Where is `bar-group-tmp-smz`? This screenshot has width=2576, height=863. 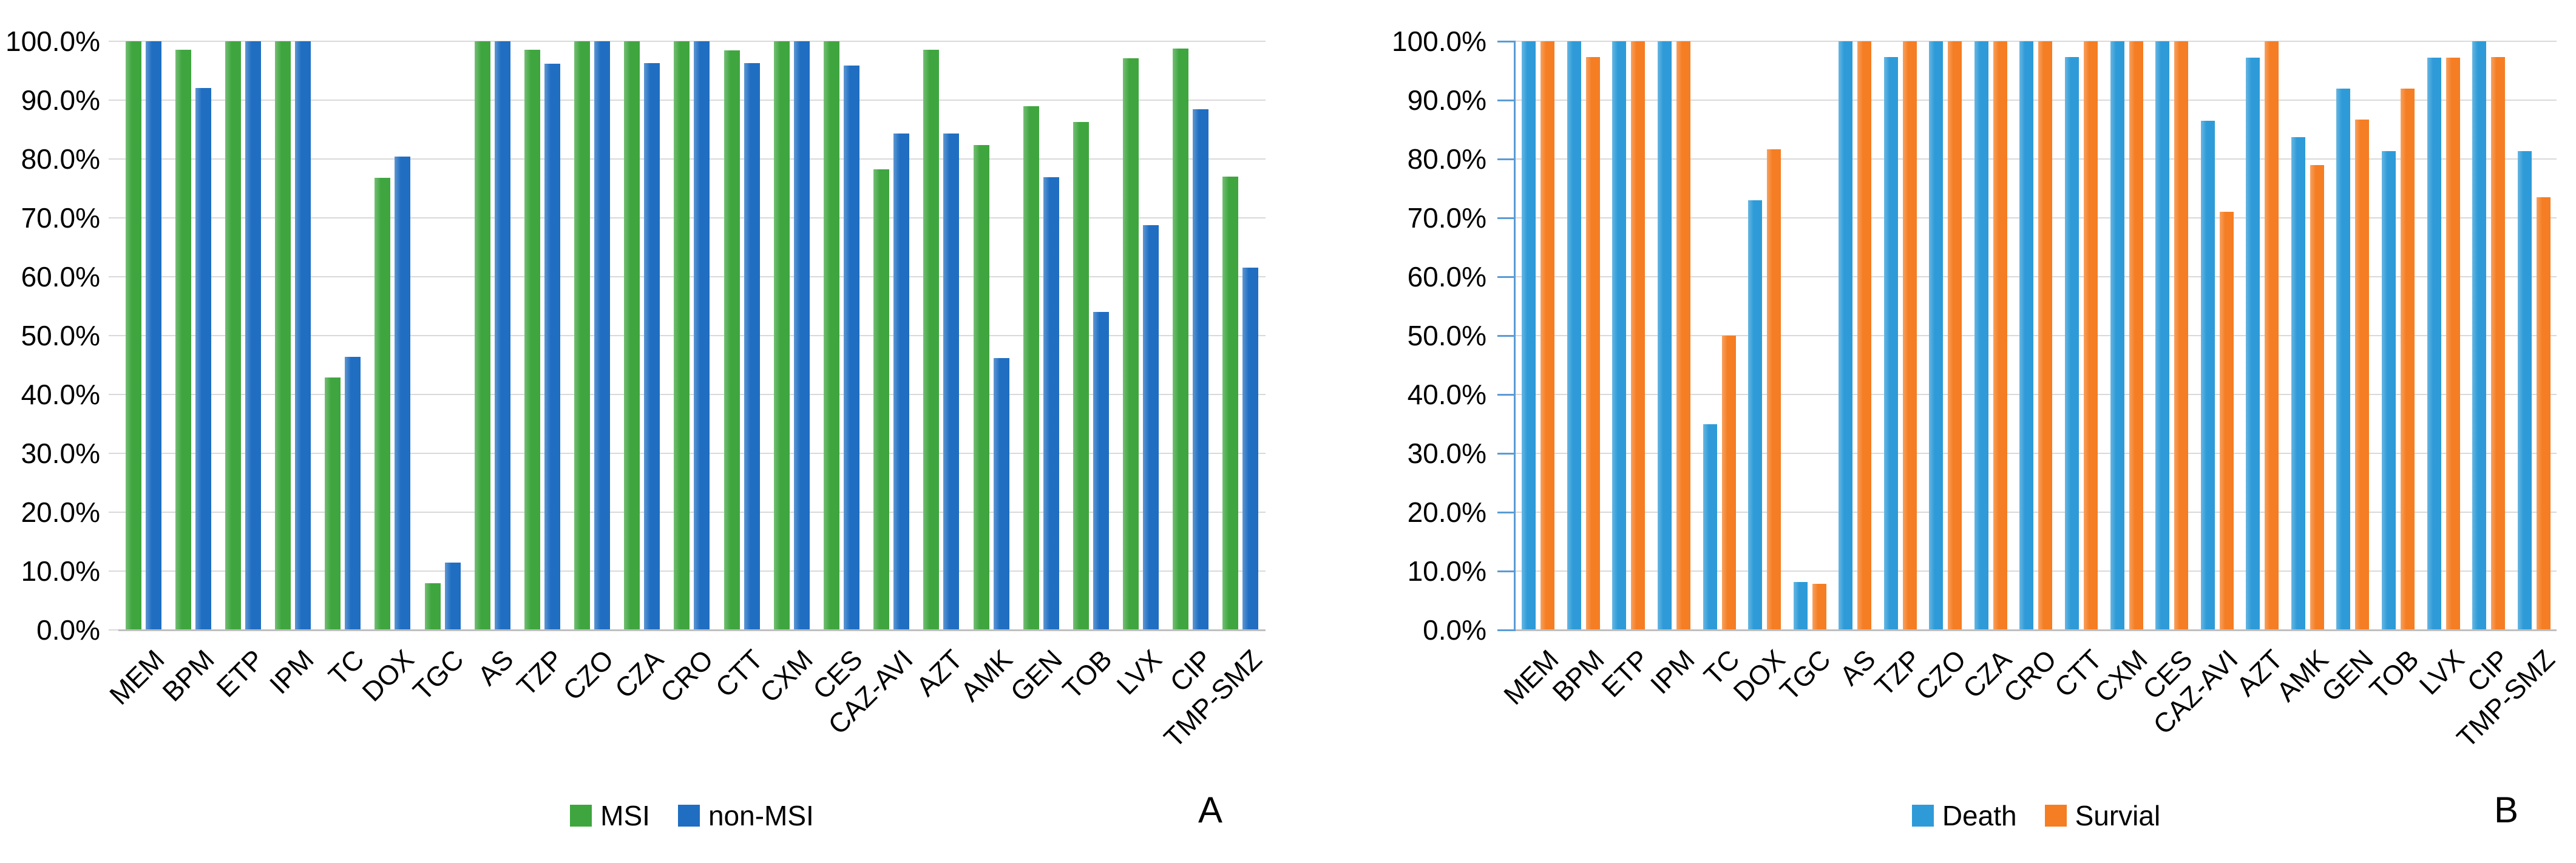 bar-group-tmp-smz is located at coordinates (1241, 335).